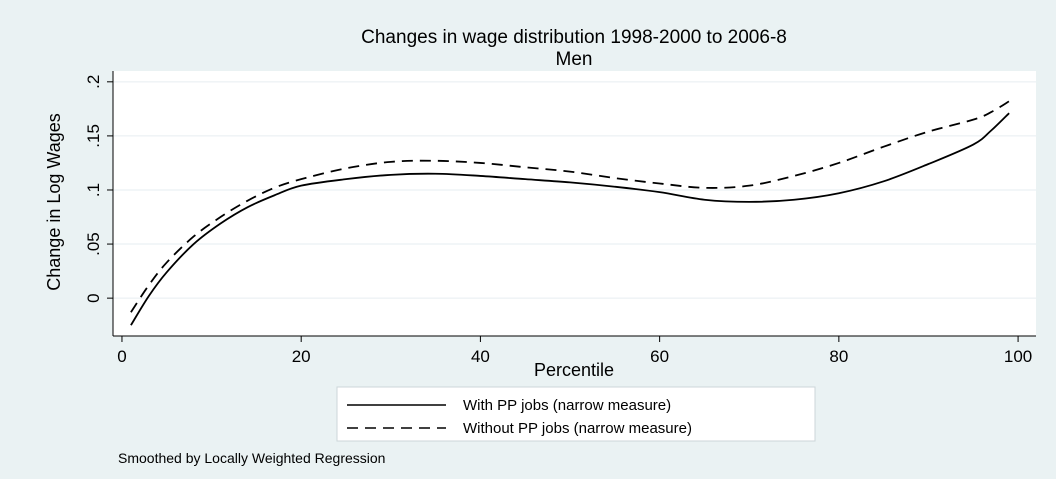 Image resolution: width=1056 pixels, height=479 pixels. What do you see at coordinates (93, 297) in the screenshot?
I see `y-tick-label: 0` at bounding box center [93, 297].